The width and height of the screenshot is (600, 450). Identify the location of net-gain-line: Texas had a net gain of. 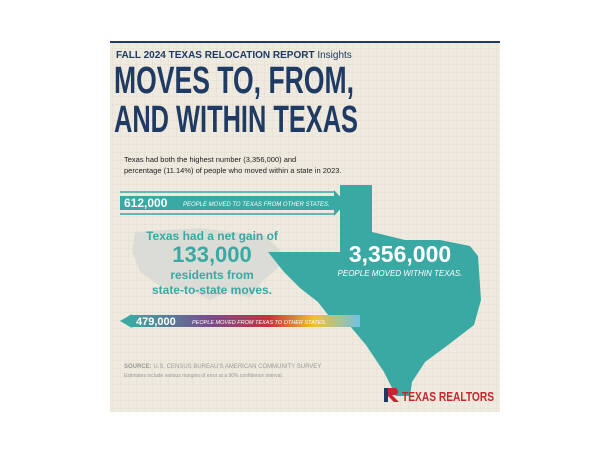
(212, 236).